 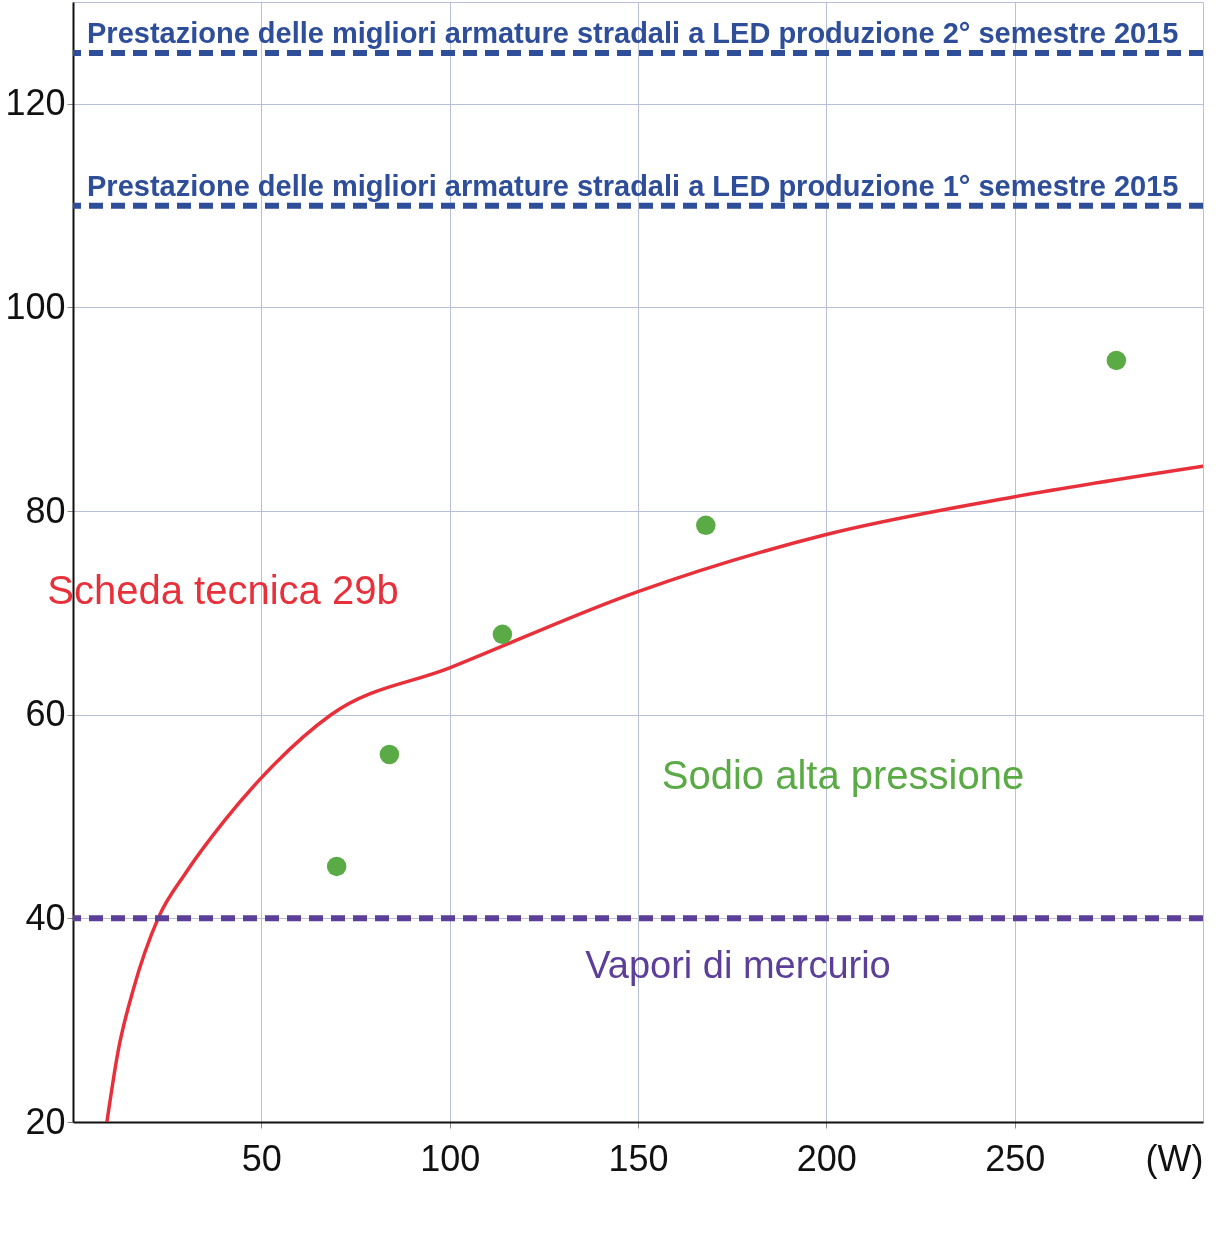 What do you see at coordinates (633, 185) in the screenshot?
I see `ref-line-label: Prestazione delle migliori armature stradali a LED produzione 1° semestre 2015` at bounding box center [633, 185].